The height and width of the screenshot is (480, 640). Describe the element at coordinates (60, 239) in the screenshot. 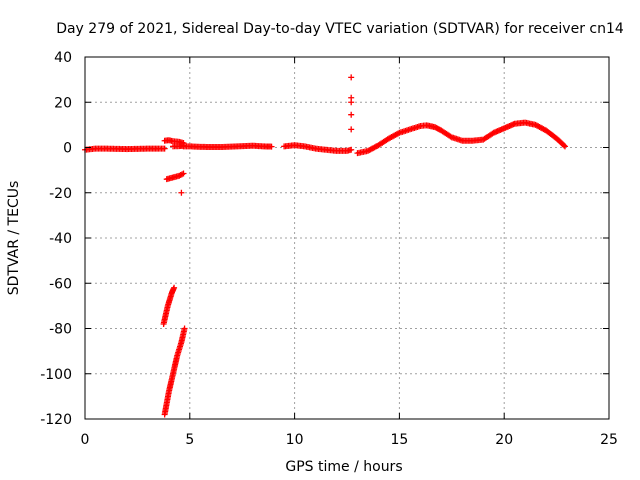

I see `y-tick-label: -40` at that location.